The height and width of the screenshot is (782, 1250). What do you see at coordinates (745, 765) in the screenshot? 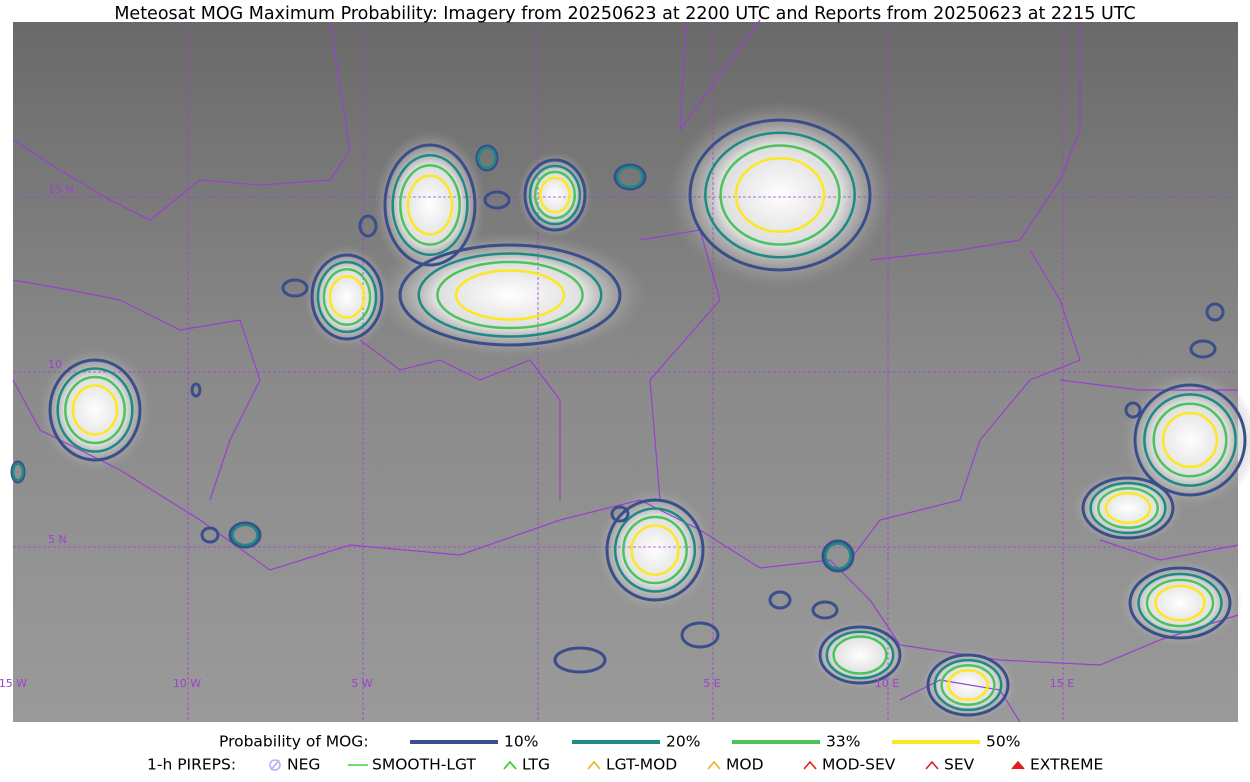
I see `pirep-label: MOD` at bounding box center [745, 765].